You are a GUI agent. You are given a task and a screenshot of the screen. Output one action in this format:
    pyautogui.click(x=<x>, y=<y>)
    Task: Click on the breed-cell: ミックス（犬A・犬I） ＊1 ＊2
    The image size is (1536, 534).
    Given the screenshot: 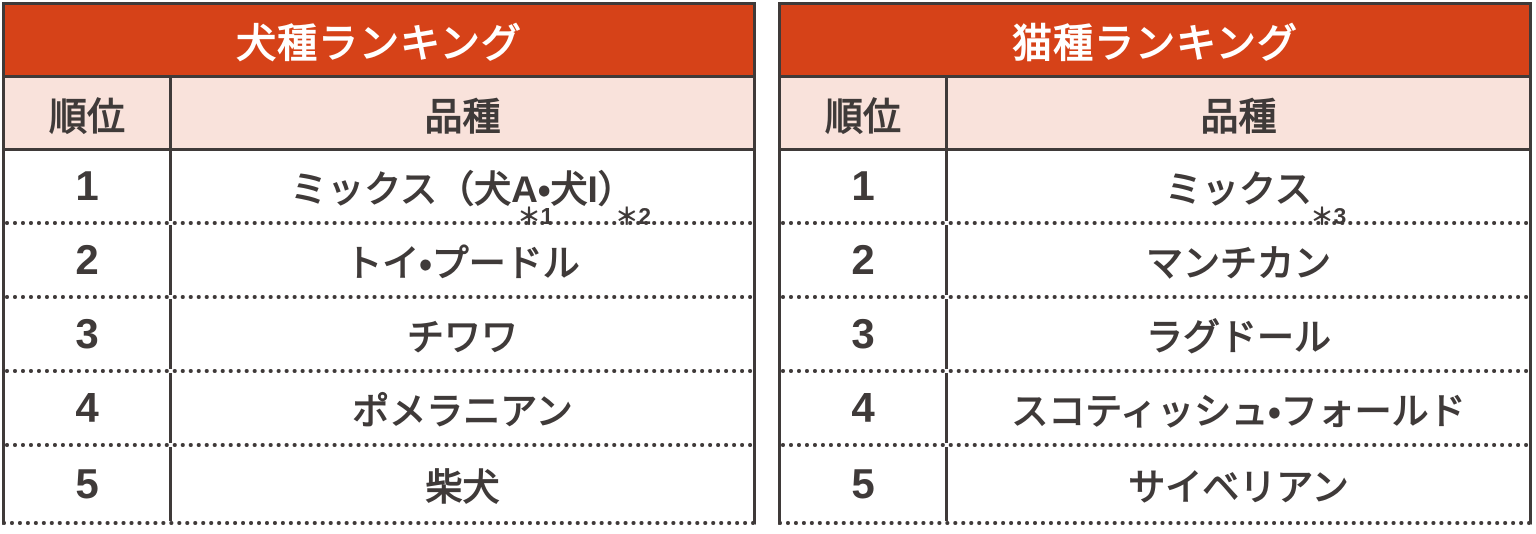 What is the action you would take?
    pyautogui.click(x=462, y=189)
    